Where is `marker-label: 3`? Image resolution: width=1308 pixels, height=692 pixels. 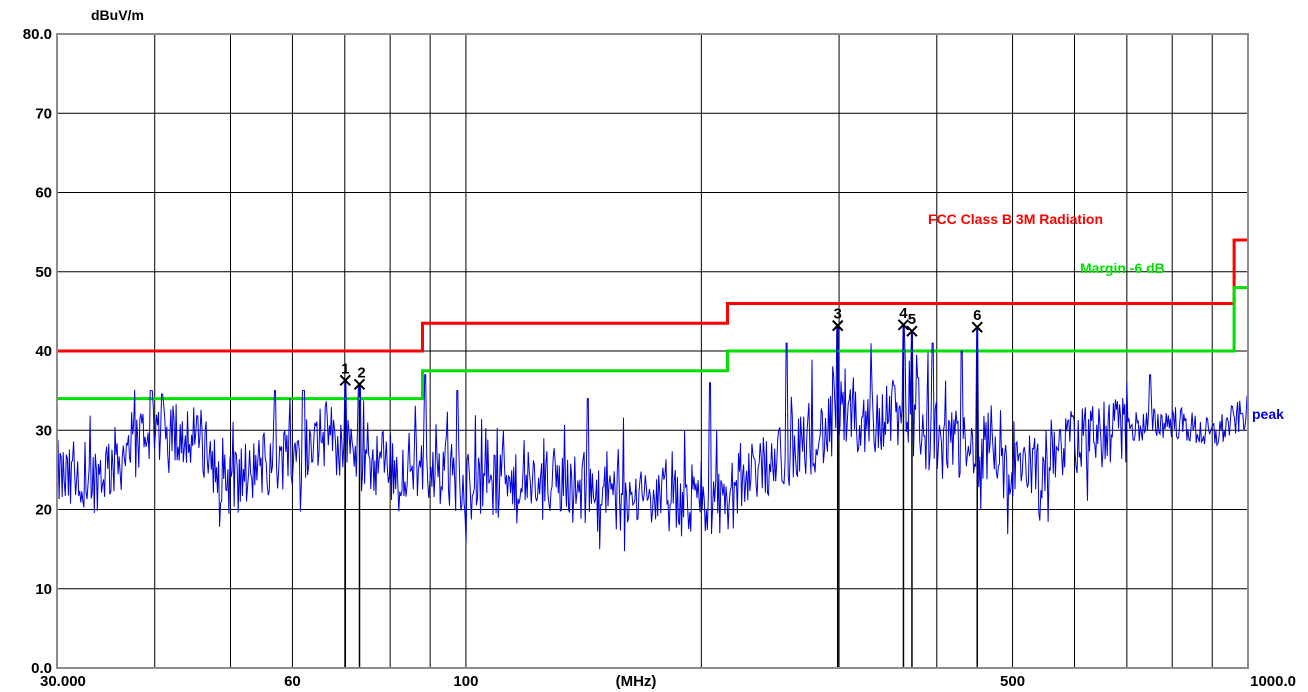
marker-label: 3 is located at coordinates (838, 314).